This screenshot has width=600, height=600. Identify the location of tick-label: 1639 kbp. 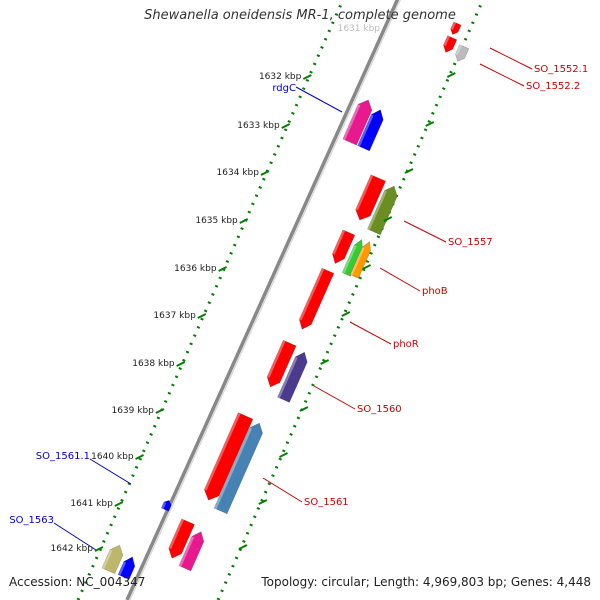
(132, 411).